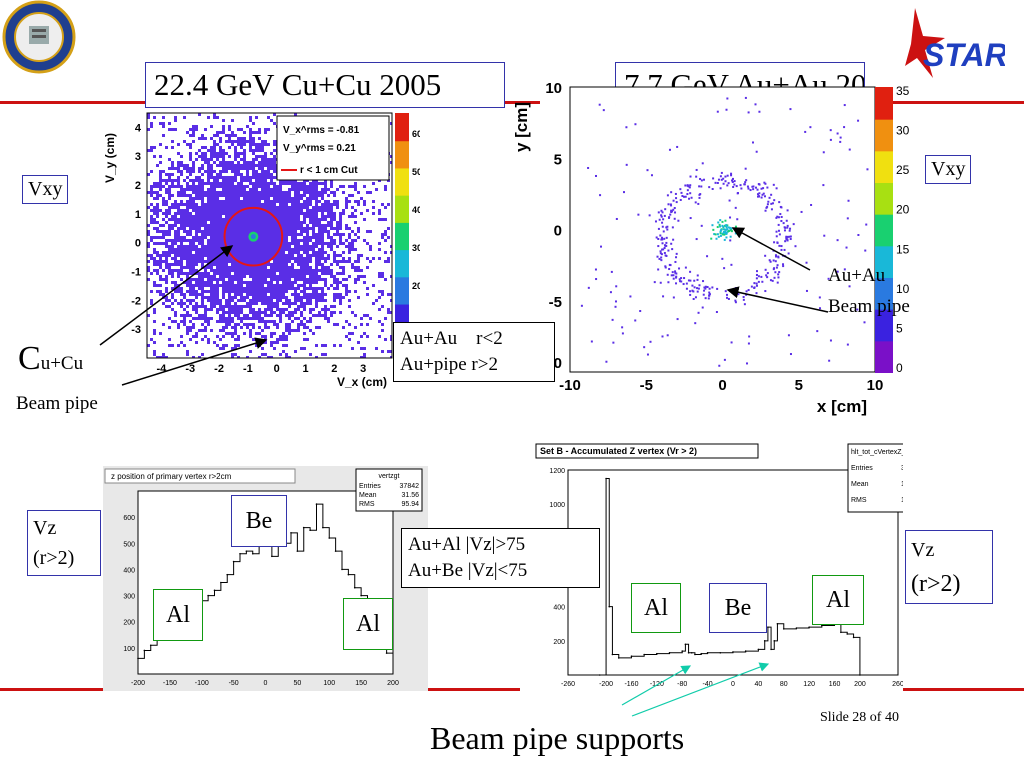  Describe the element at coordinates (39, 37) in the screenshot. I see `uc-davis-seal-logo` at that location.